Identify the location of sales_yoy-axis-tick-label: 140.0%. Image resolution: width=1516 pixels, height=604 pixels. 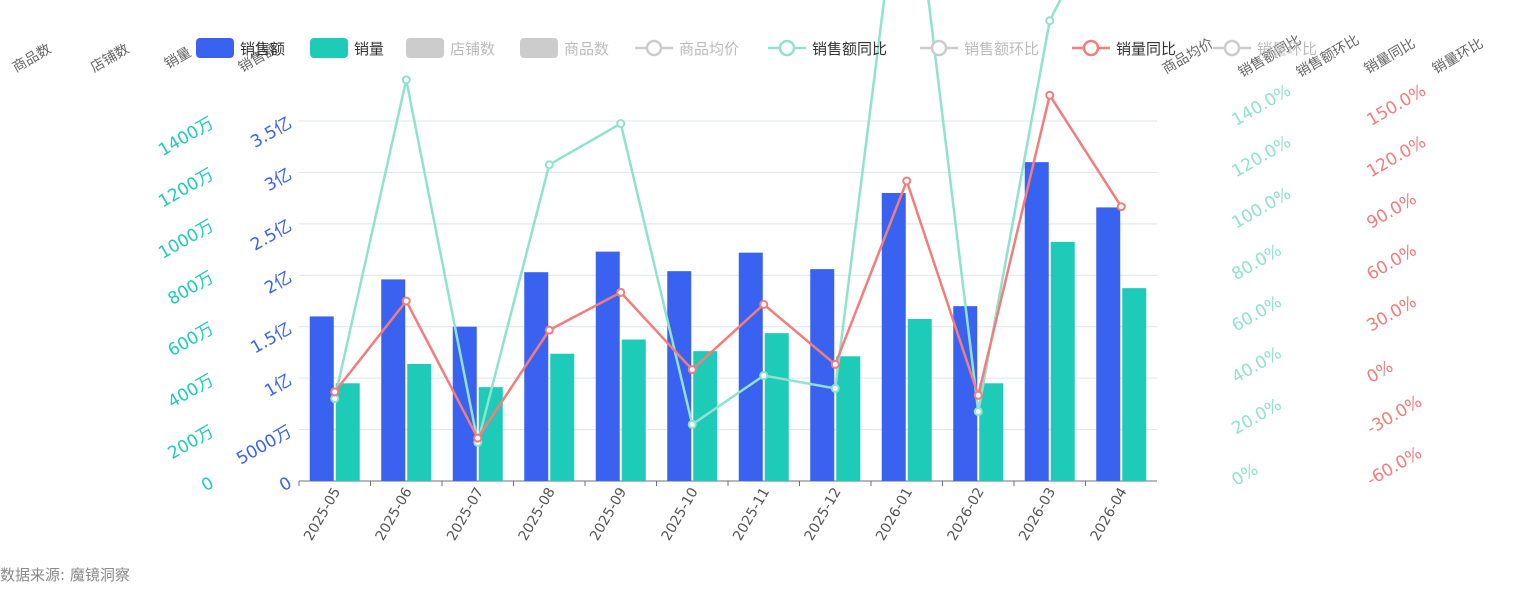
(1262, 106).